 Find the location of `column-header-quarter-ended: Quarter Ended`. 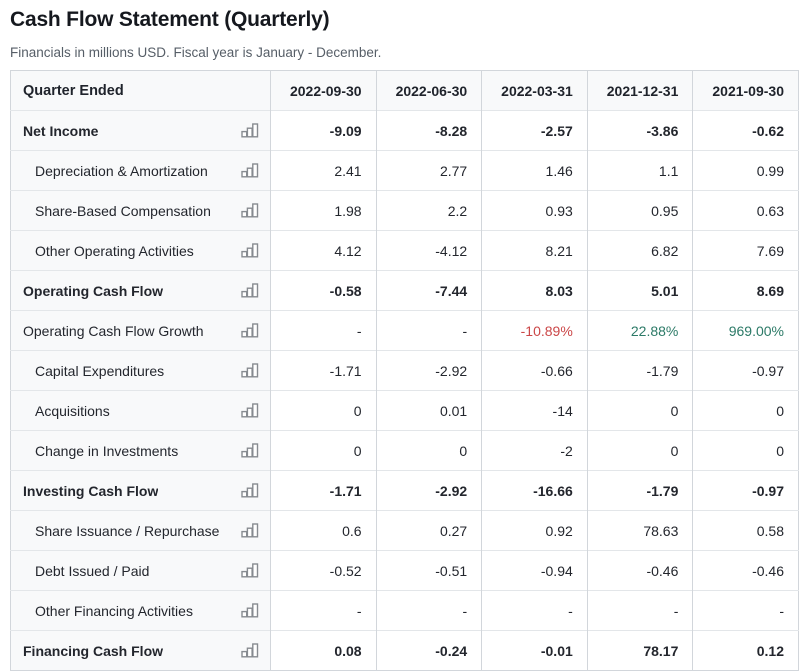

column-header-quarter-ended: Quarter Ended is located at coordinates (140, 90).